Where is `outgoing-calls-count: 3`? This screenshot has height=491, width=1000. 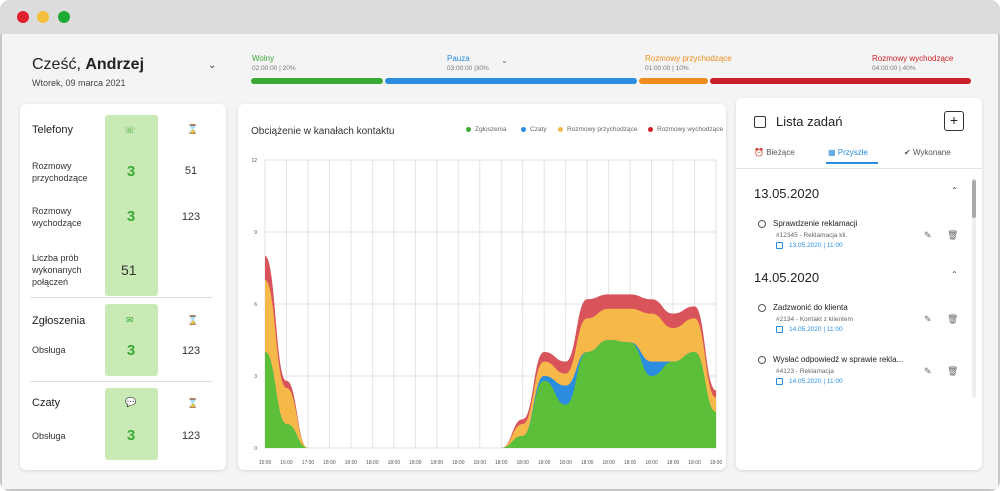
outgoing-calls-count: 3 is located at coordinates (131, 216).